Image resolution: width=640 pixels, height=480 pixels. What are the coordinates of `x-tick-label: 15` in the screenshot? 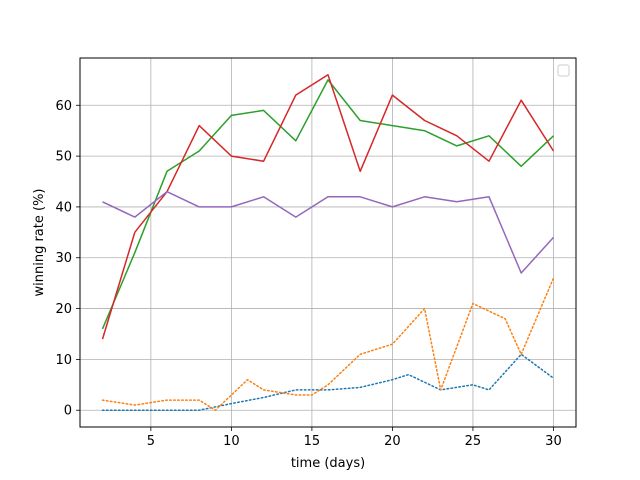 It's located at (312, 441).